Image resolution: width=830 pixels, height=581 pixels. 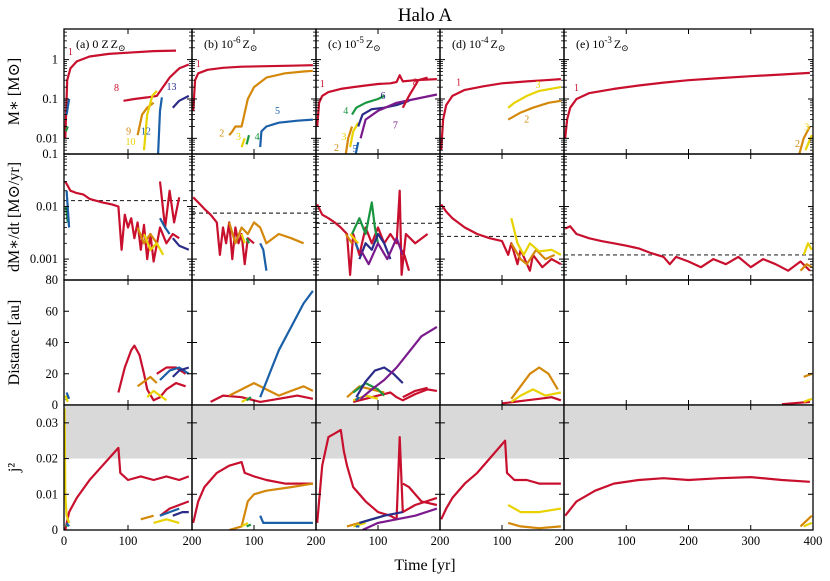 I want to click on series-line-5-dist, so click(x=286, y=344).